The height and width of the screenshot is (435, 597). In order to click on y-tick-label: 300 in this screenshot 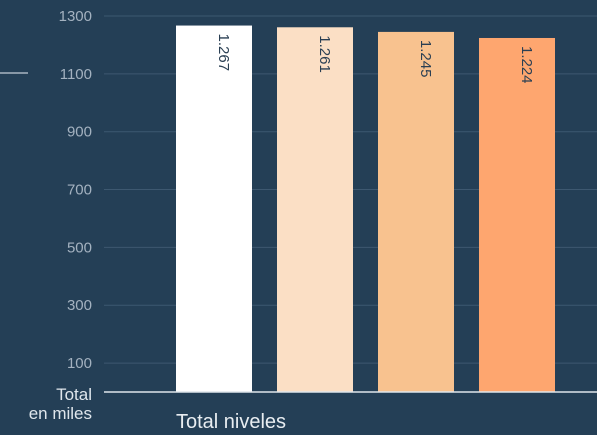, I will do `click(79, 305)`.